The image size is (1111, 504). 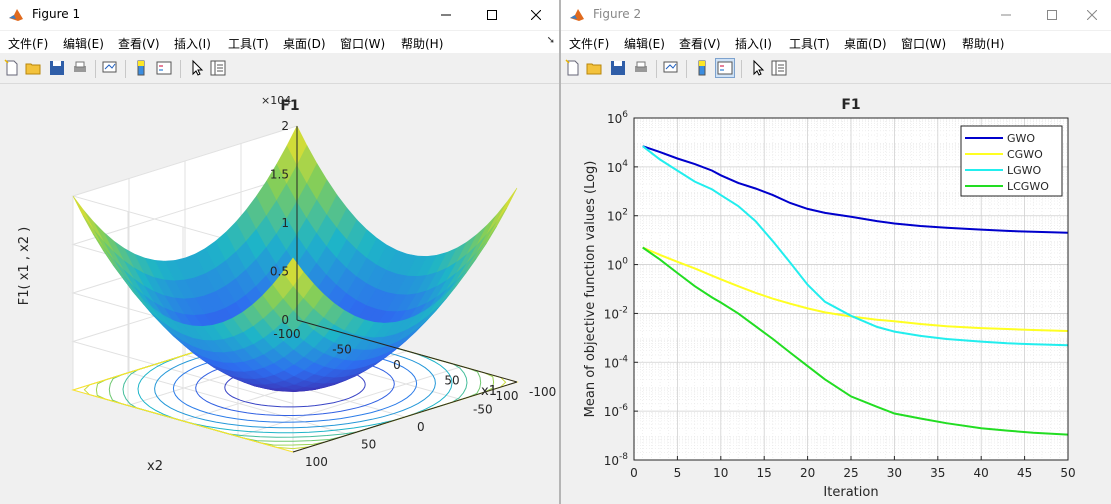 What do you see at coordinates (590, 289) in the screenshot?
I see `y-axis-label: Mean of objective function values (Log)` at bounding box center [590, 289].